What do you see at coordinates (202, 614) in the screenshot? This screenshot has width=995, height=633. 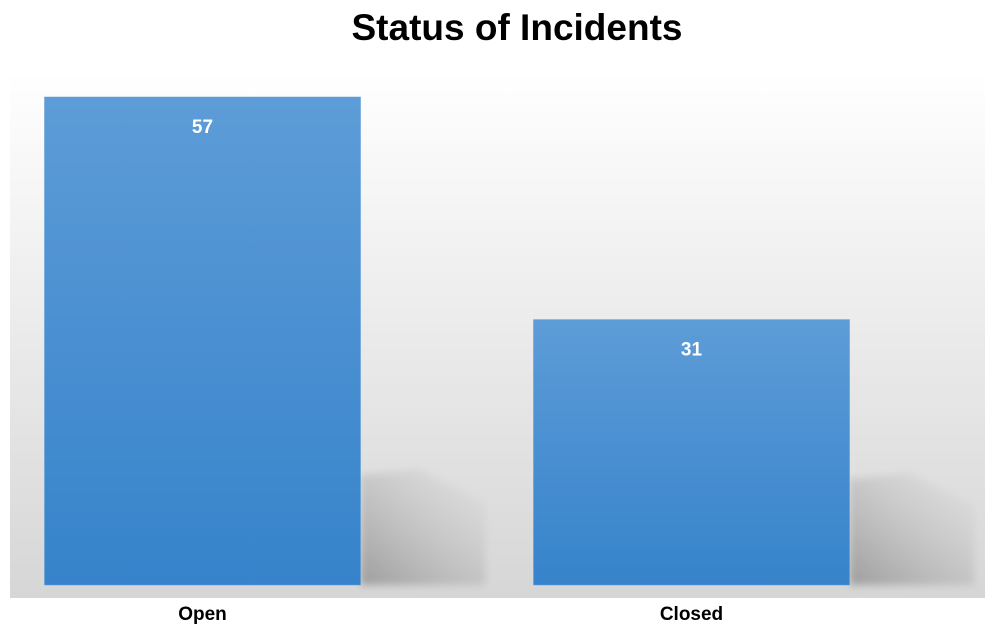 I see `x-tick-label: Open` at bounding box center [202, 614].